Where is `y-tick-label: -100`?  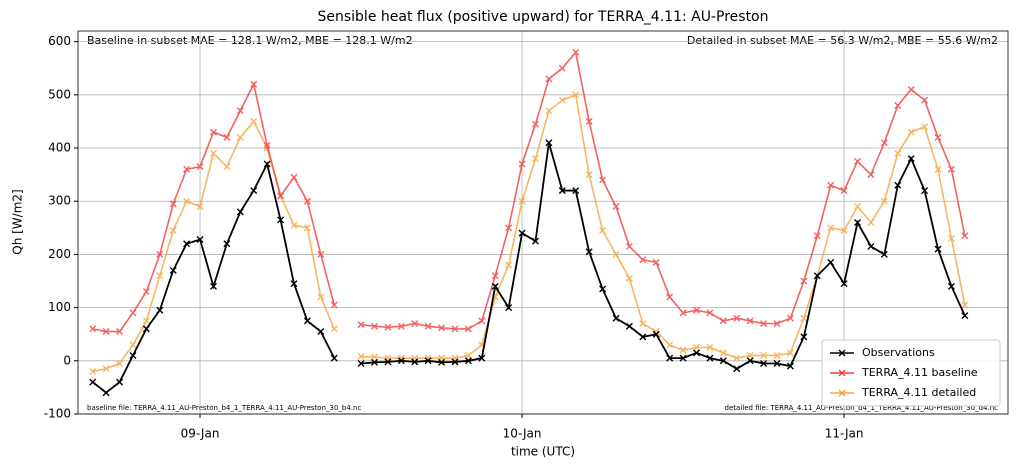 y-tick-label: -100 is located at coordinates (57, 414).